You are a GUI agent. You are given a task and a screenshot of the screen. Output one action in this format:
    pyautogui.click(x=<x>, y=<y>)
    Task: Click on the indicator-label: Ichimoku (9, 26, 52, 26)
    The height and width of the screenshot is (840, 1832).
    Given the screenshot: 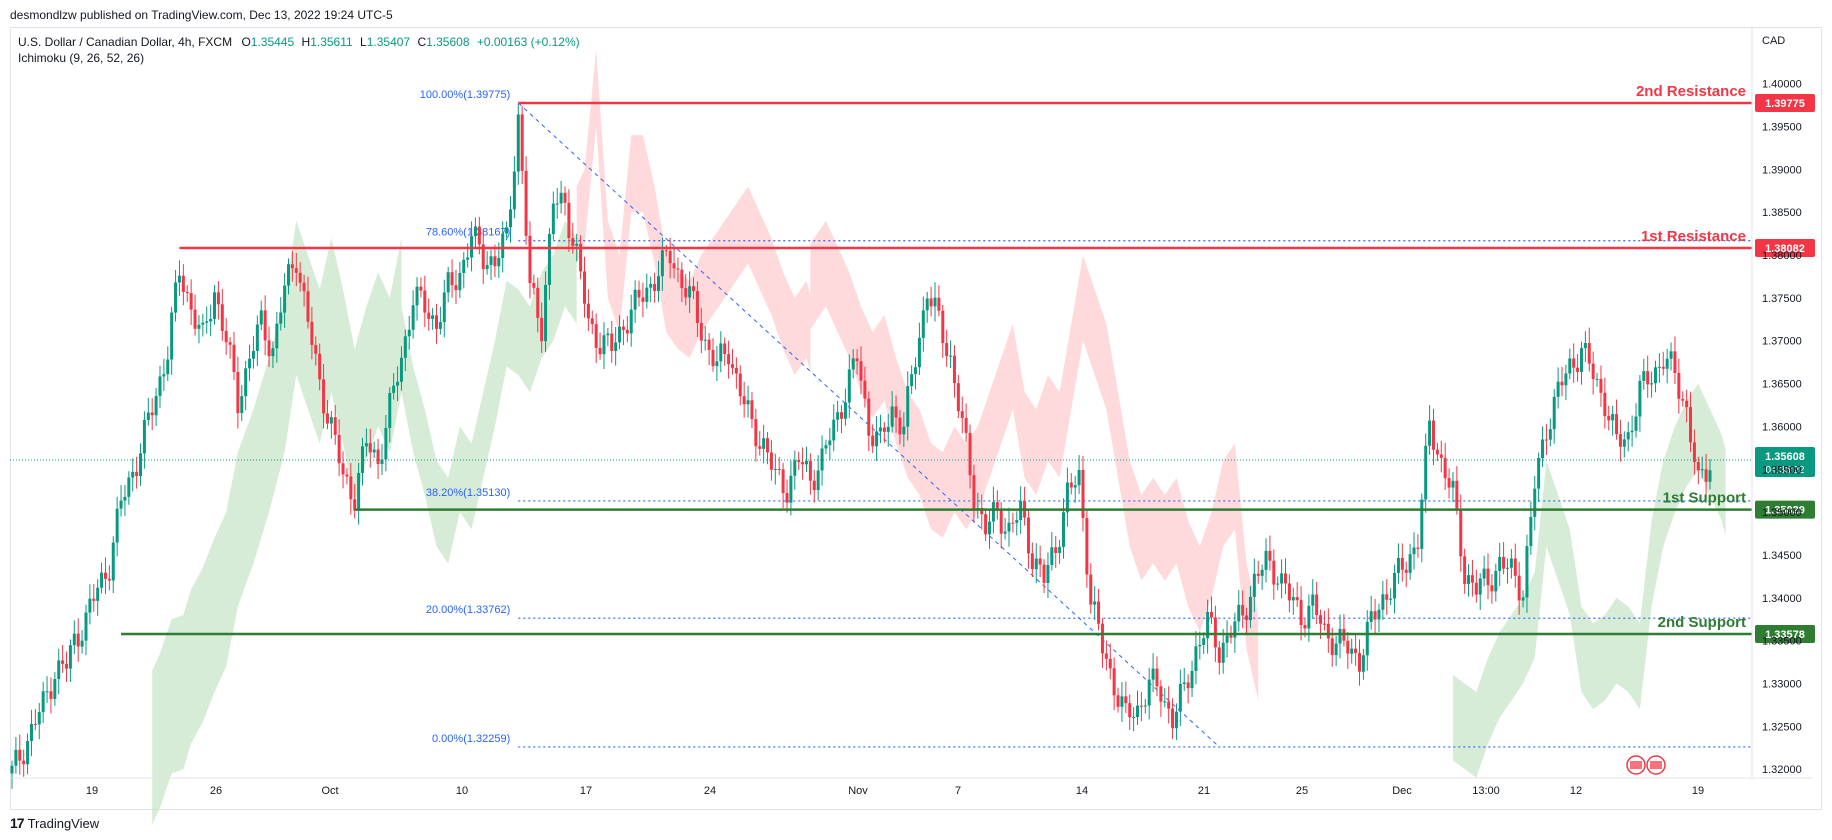 What is the action you would take?
    pyautogui.click(x=81, y=58)
    